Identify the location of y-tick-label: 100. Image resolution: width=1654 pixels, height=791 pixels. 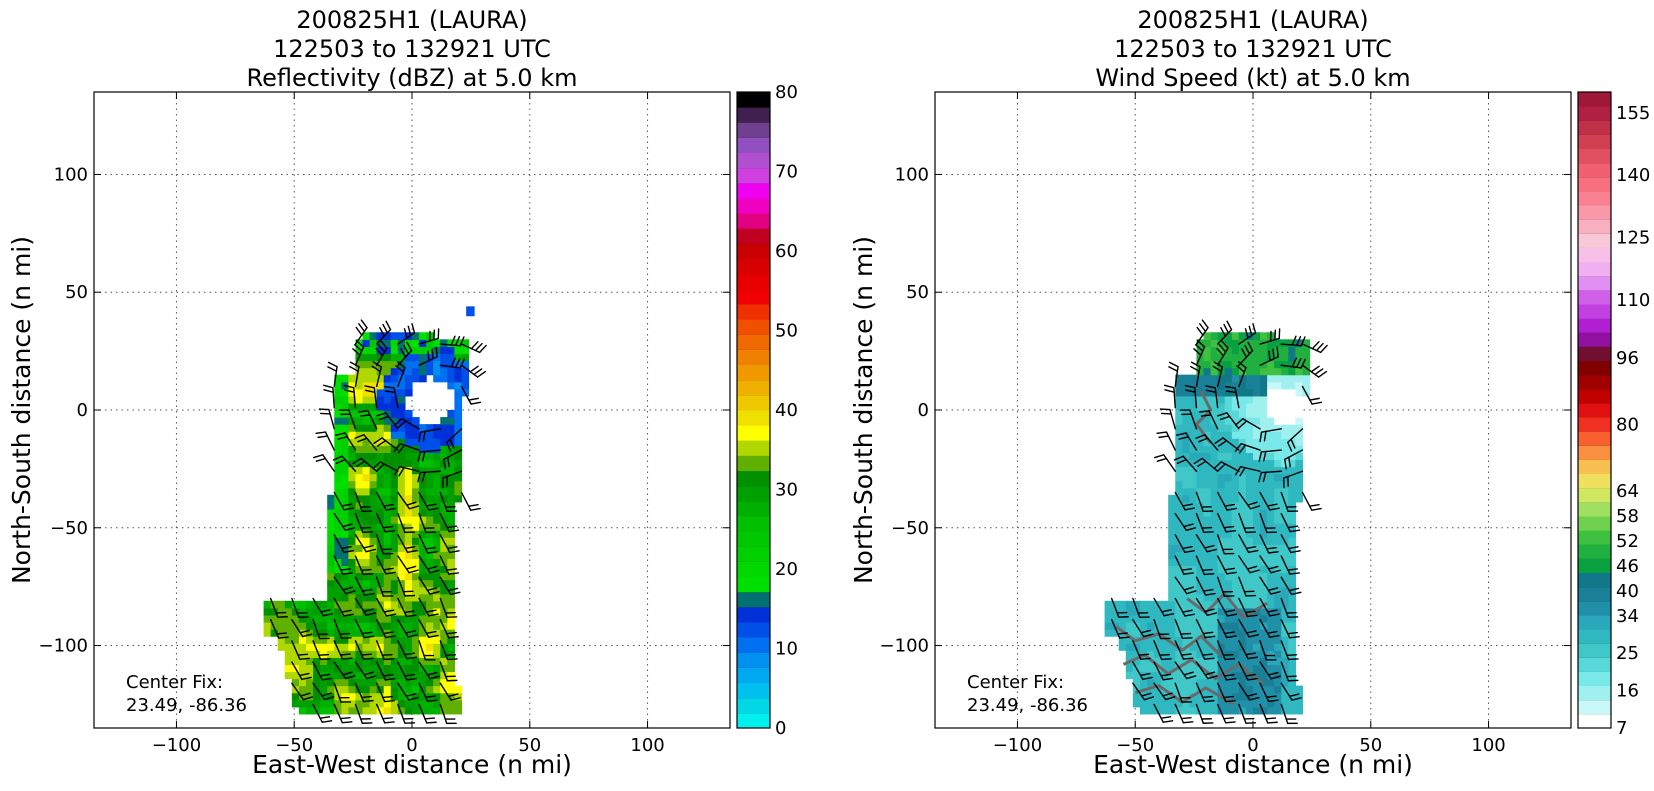
(71, 174).